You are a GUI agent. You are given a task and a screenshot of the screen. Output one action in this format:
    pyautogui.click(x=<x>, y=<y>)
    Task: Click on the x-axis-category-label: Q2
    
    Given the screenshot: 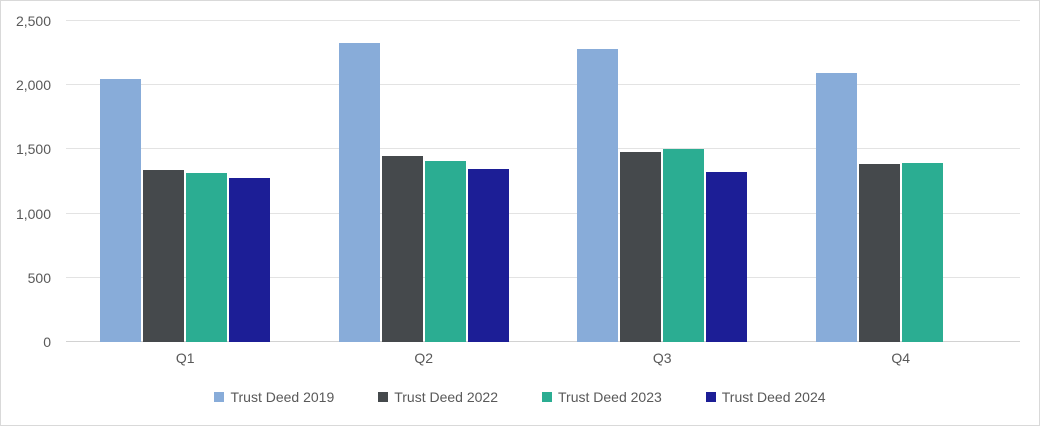 What is the action you would take?
    pyautogui.click(x=424, y=358)
    